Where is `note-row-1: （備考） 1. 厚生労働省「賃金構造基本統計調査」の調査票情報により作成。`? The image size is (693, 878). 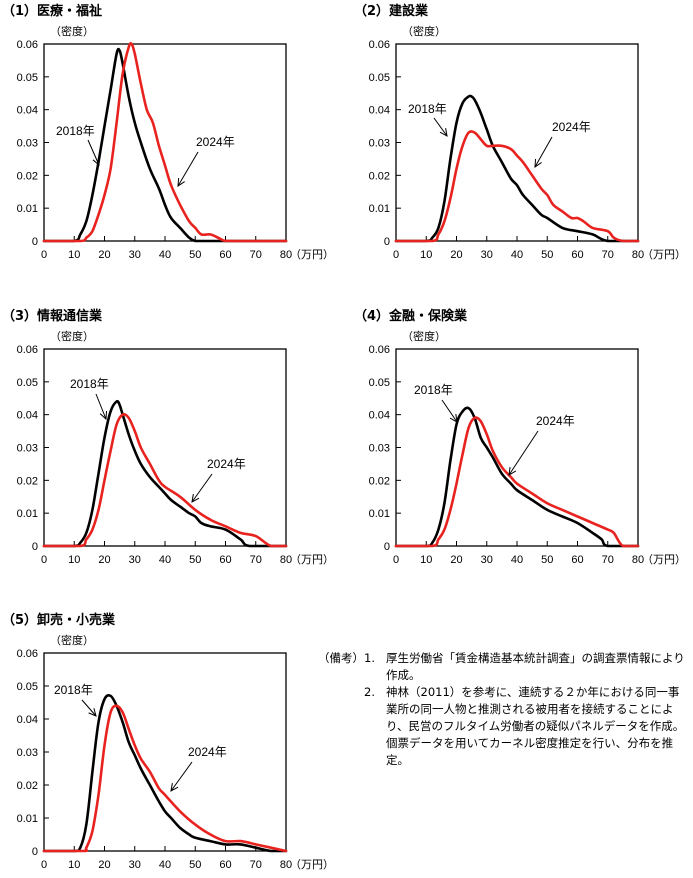
note-row-1: （備考） 1. 厚生労働省「賃金構造基本統計調査」の調査票情報により作成。 is located at coordinates (504, 667).